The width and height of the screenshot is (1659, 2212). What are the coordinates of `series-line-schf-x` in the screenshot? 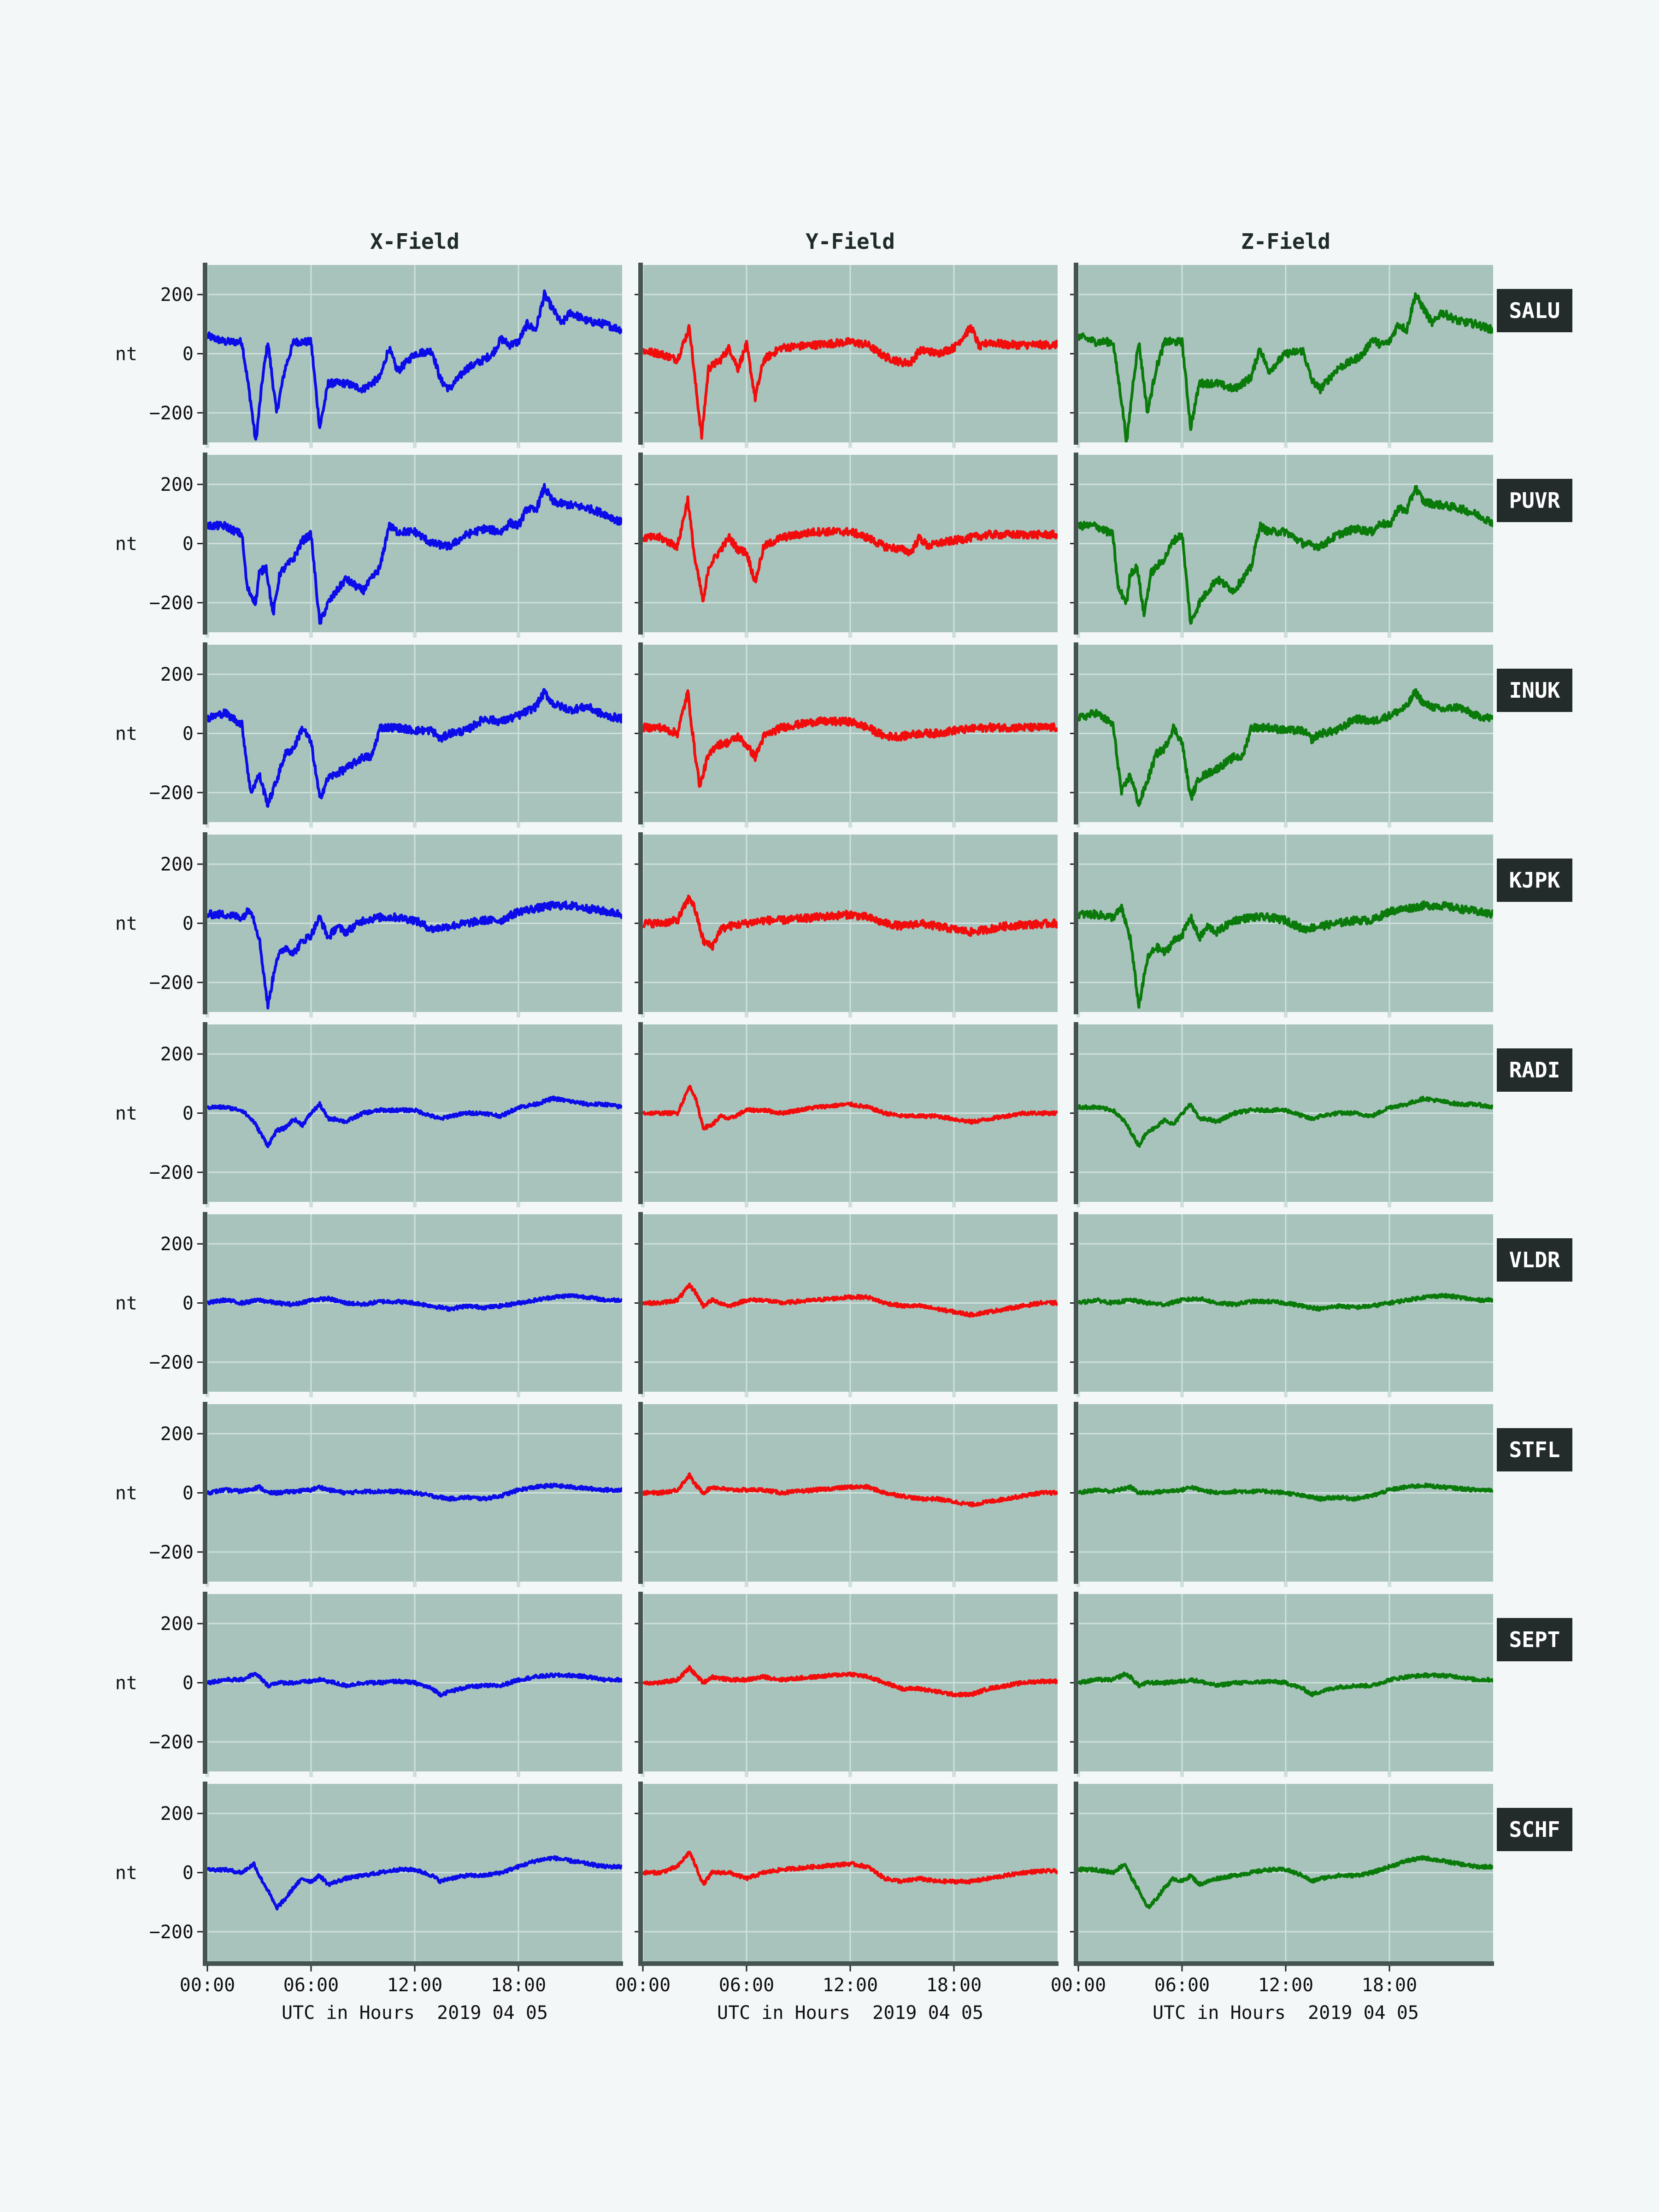 It's located at (414, 1883).